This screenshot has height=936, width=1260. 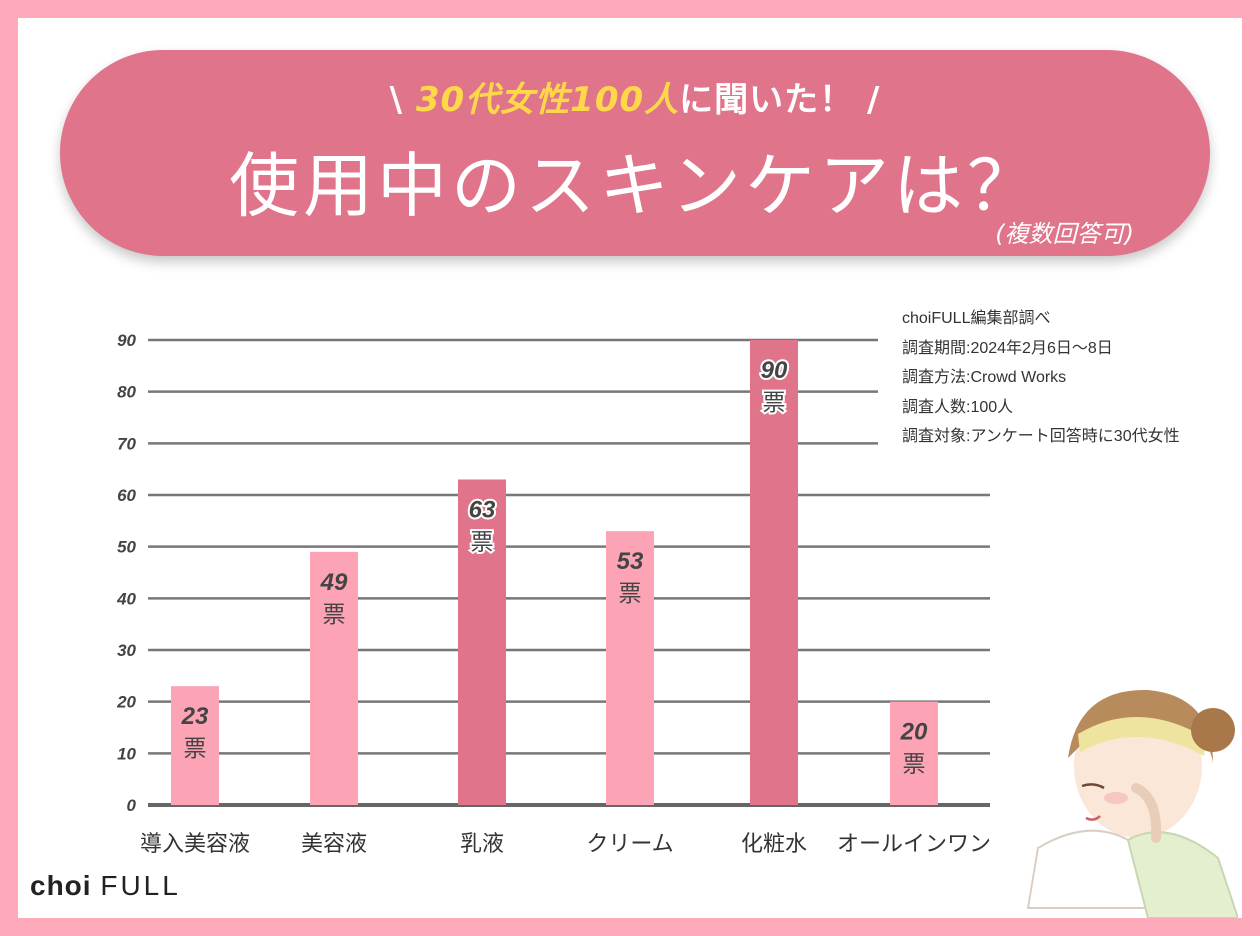 I want to click on banner-note: (複数回答可), so click(x=1064, y=234).